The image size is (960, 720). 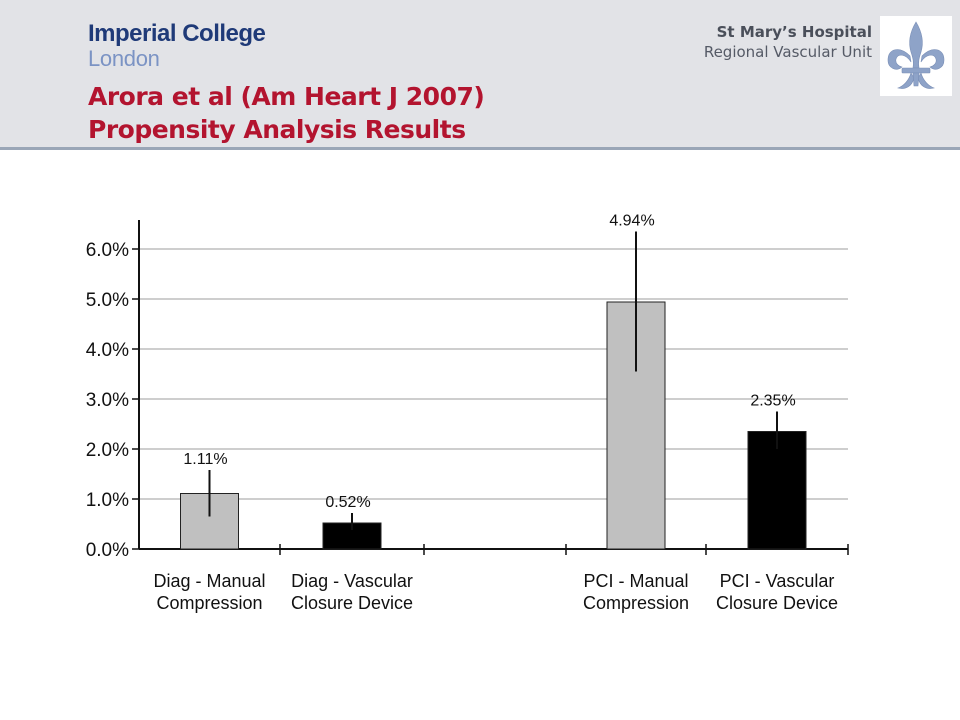 I want to click on y-tick-label: 4.0%, so click(x=107, y=350).